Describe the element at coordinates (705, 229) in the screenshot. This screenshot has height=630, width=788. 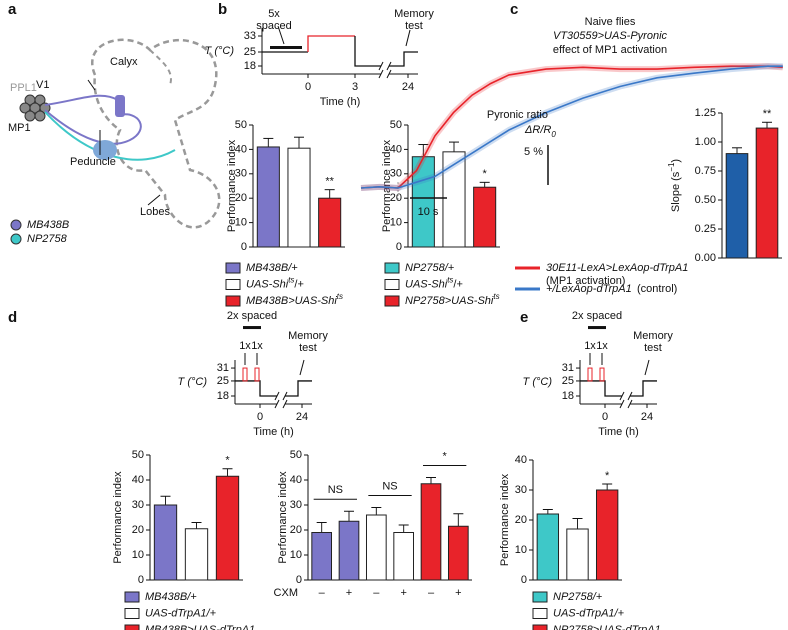
I see `y-tick-label: 0.25` at that location.